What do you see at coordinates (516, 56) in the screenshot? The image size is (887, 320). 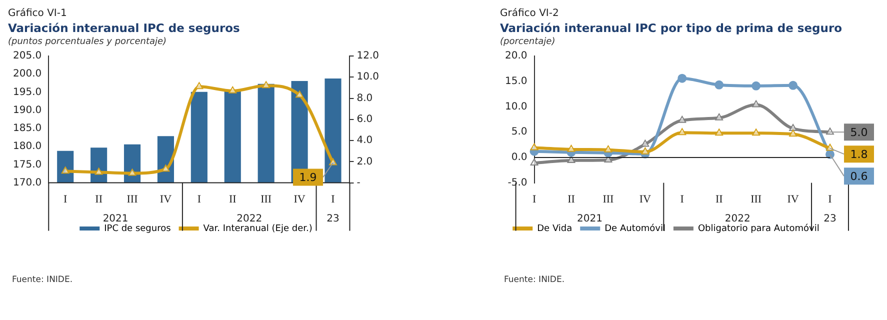 I see `y-tick-label: 20.0` at bounding box center [516, 56].